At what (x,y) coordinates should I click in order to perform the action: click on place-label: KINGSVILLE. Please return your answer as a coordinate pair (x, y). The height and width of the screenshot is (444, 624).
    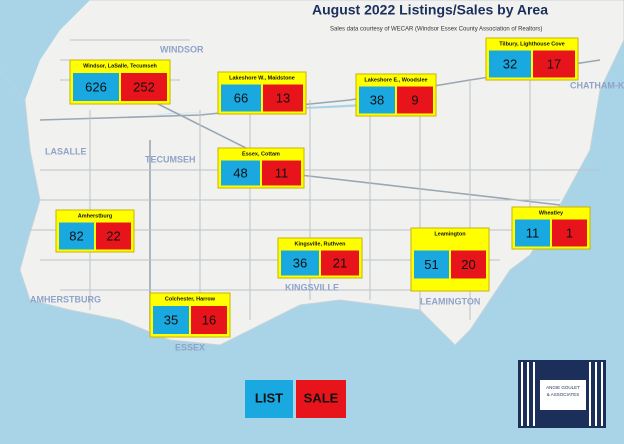
    Looking at the image, I should click on (312, 287).